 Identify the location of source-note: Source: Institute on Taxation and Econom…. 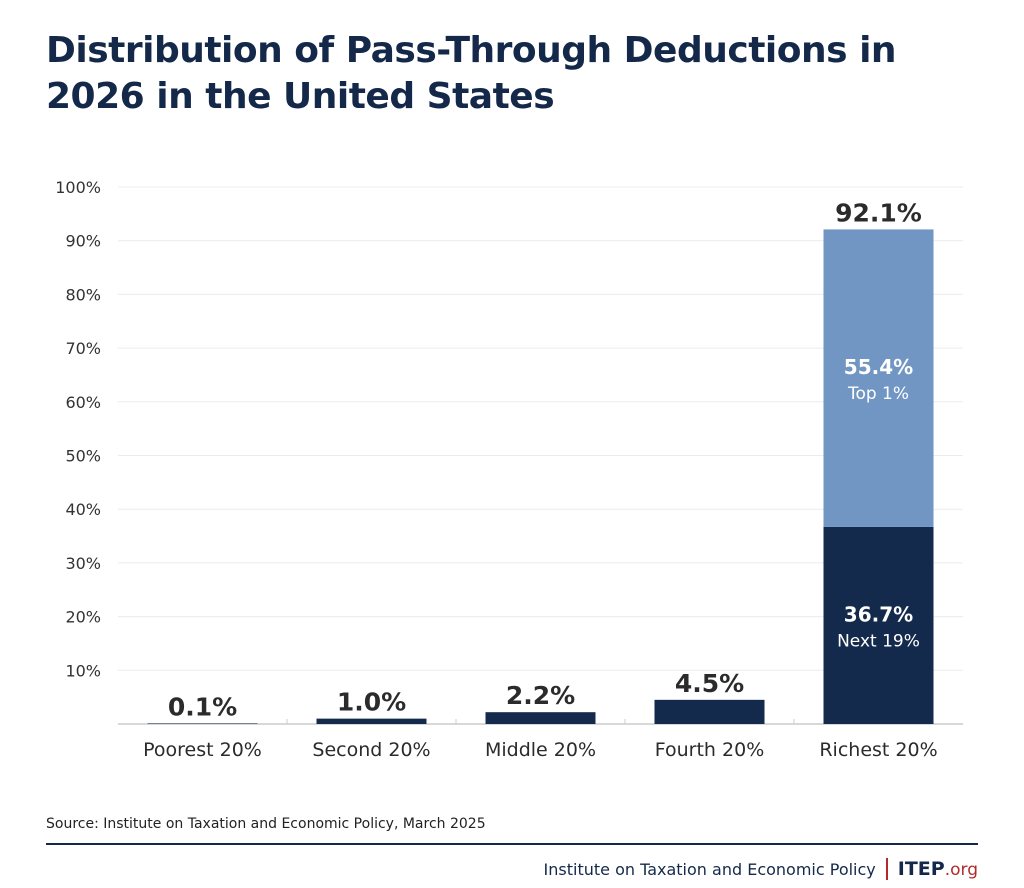
(266, 824).